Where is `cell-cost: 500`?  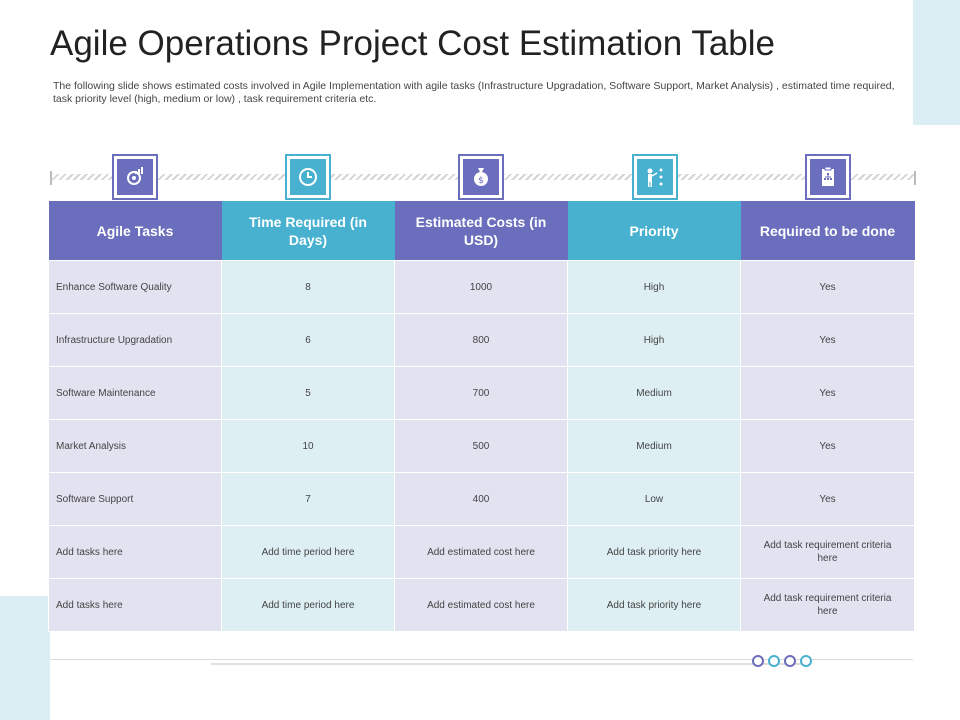 cell-cost: 500 is located at coordinates (481, 446).